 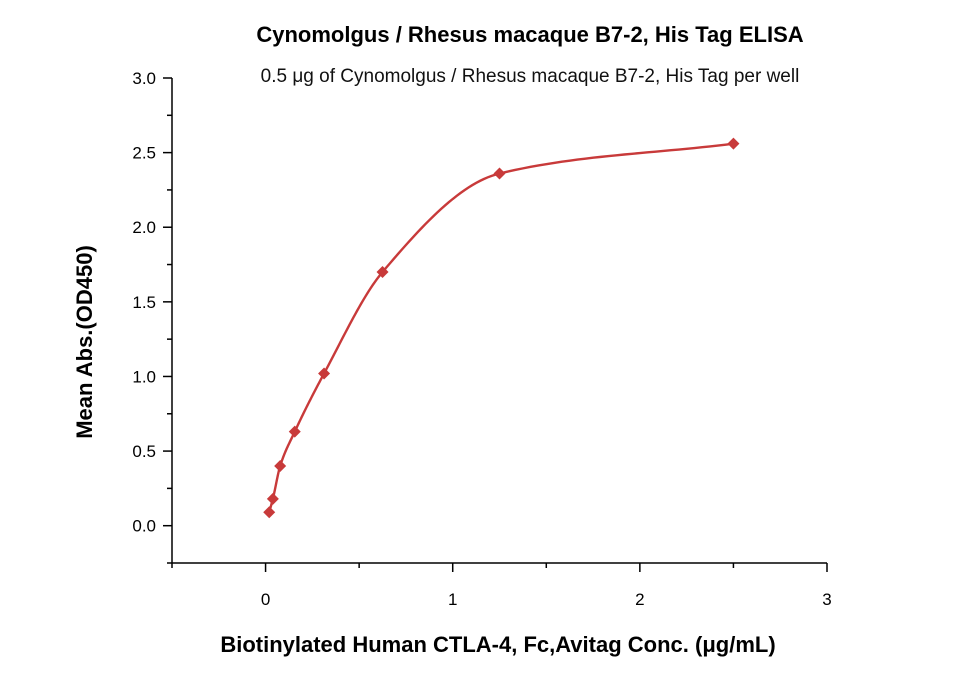 I want to click on y-tick-label: 0.5, so click(x=144, y=451).